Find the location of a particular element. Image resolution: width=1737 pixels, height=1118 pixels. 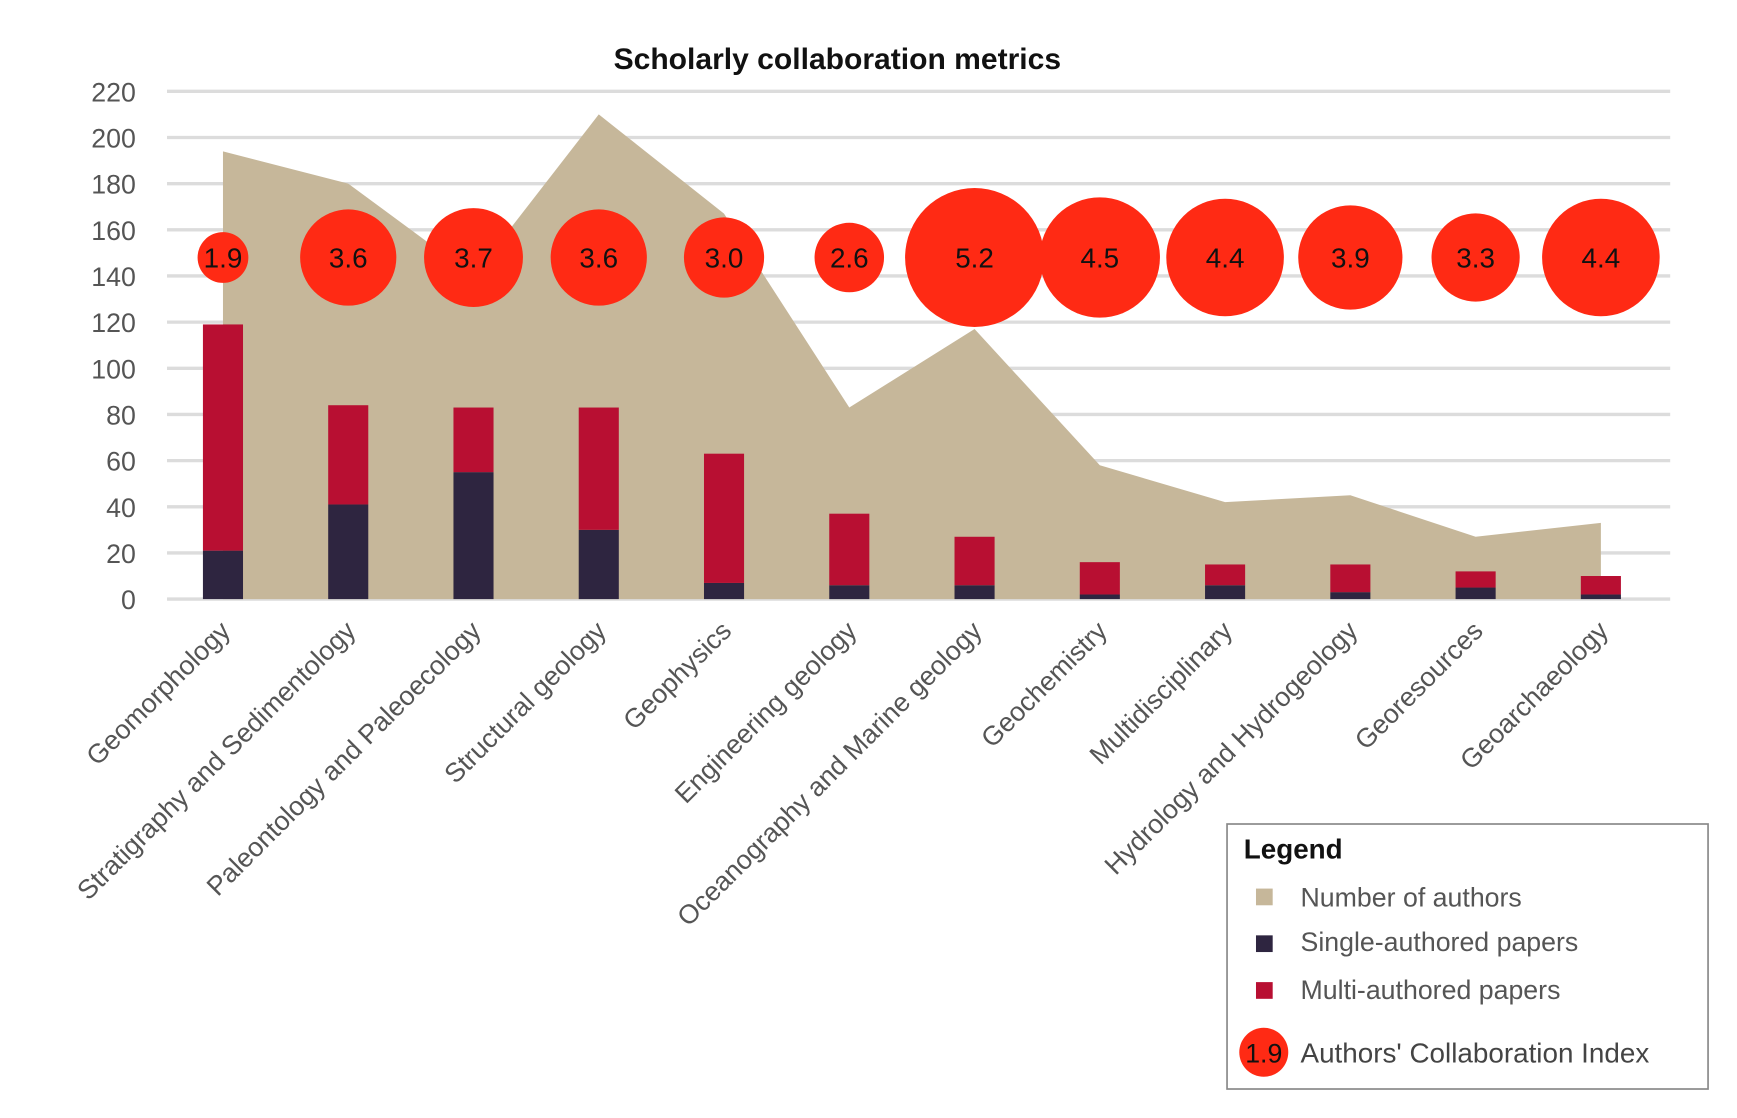

aci-bubble-label: 3.0 is located at coordinates (724, 258).